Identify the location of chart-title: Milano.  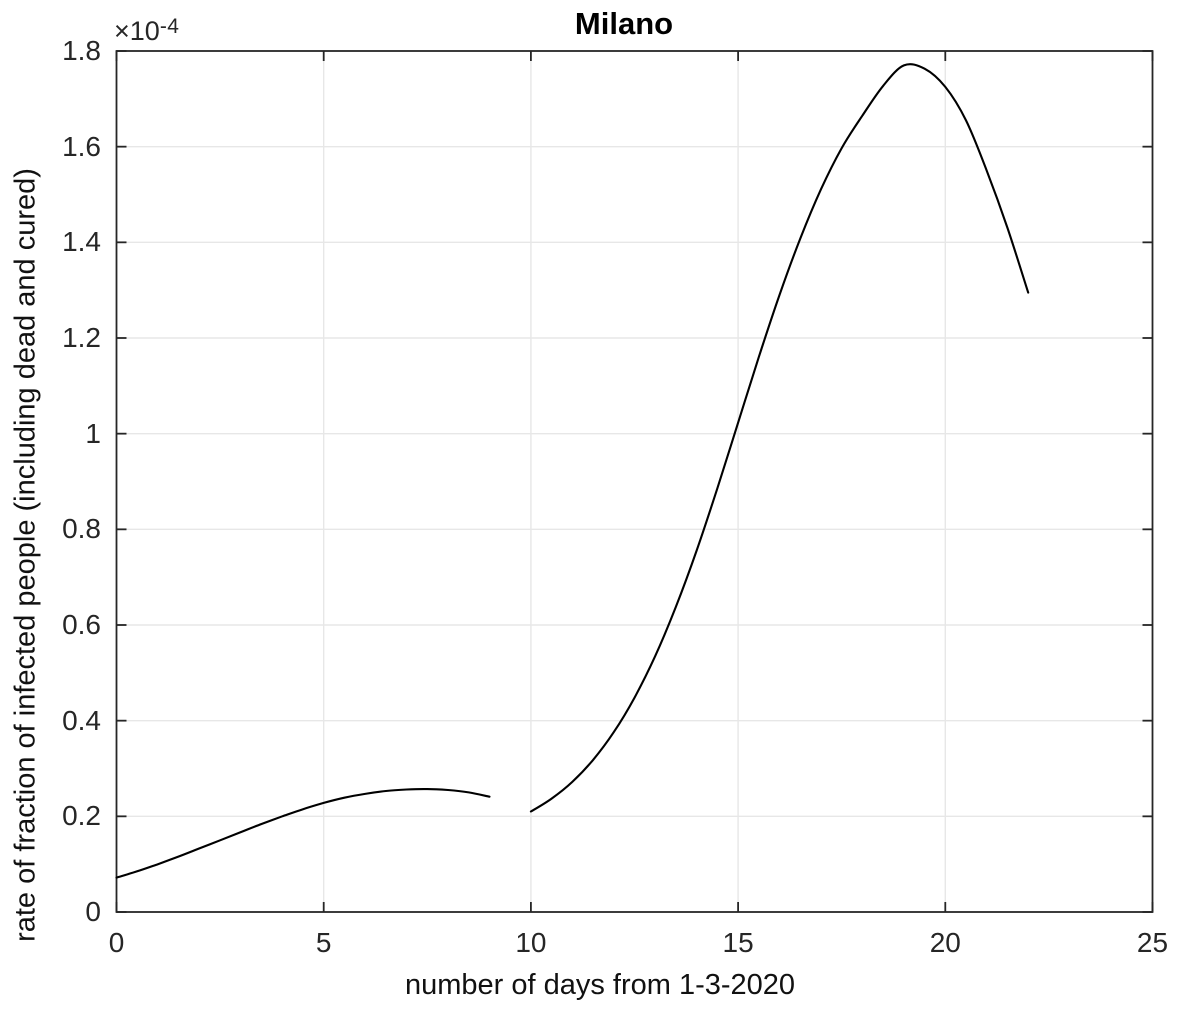
(624, 23).